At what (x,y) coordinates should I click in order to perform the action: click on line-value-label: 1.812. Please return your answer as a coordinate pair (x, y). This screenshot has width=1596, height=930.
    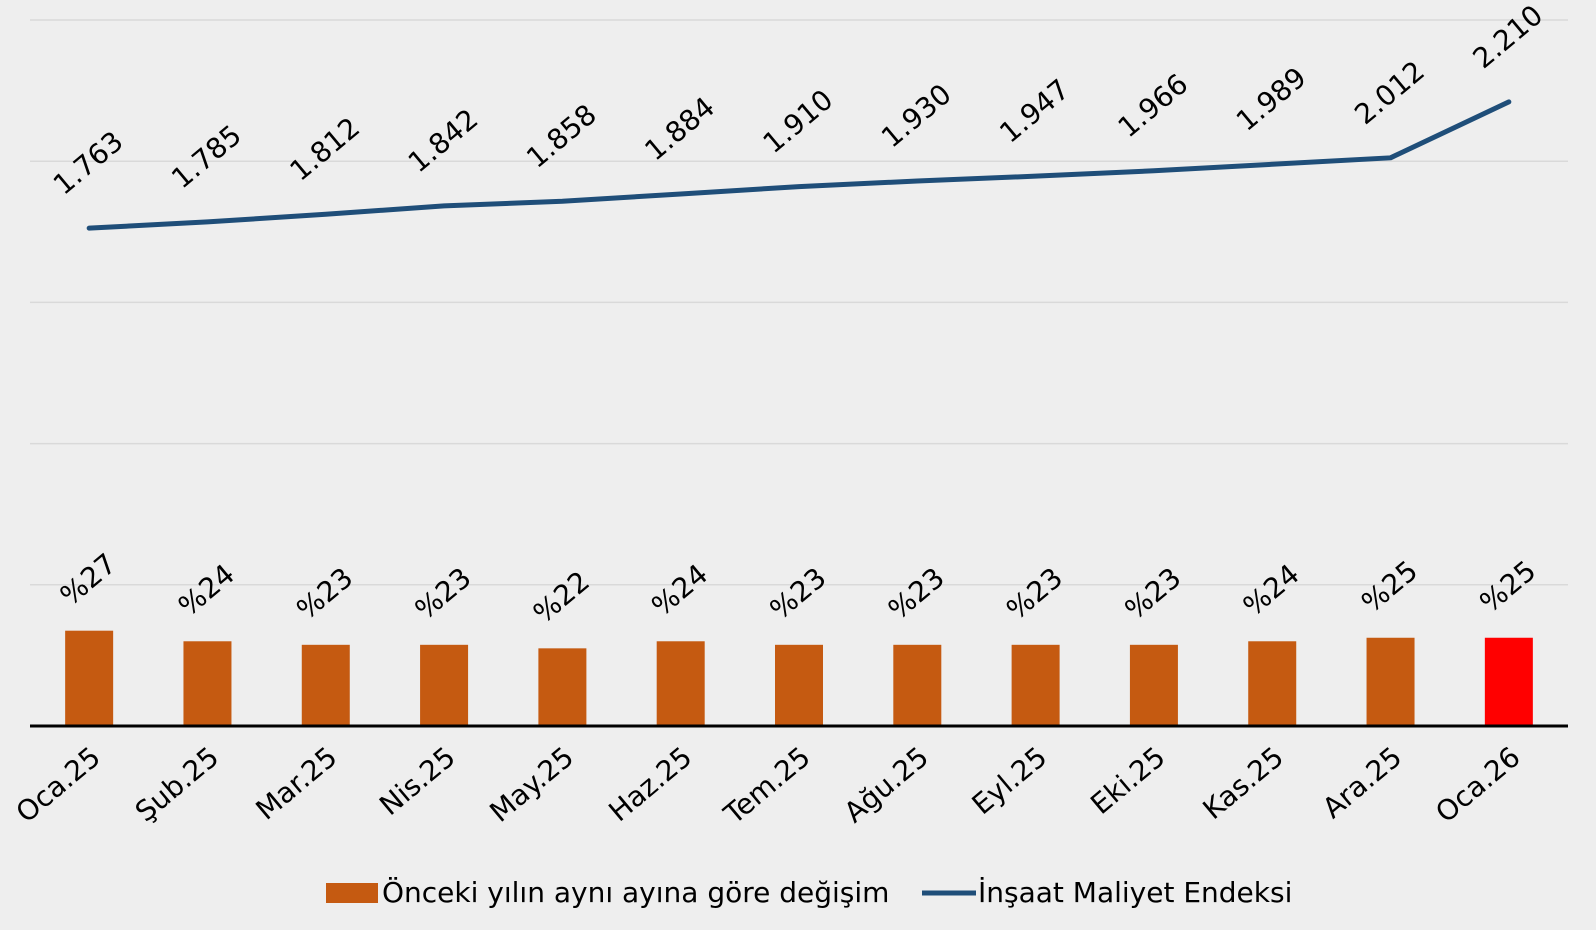
    Looking at the image, I should click on (324, 149).